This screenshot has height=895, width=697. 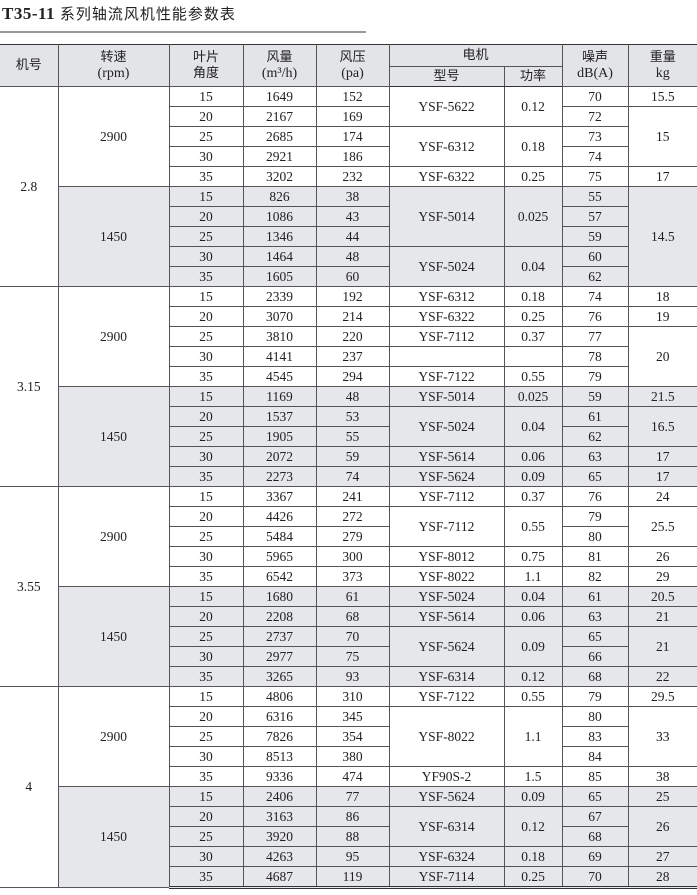 I want to click on pressure-cell: 294, so click(x=352, y=376).